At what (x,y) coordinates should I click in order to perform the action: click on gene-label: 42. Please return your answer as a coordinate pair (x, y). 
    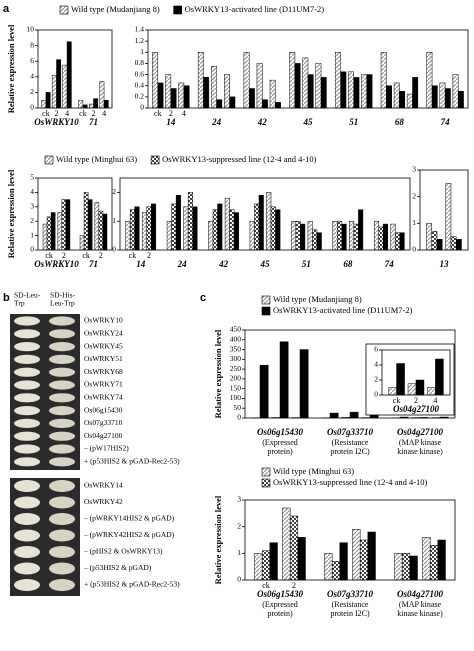
    Looking at the image, I should click on (262, 122).